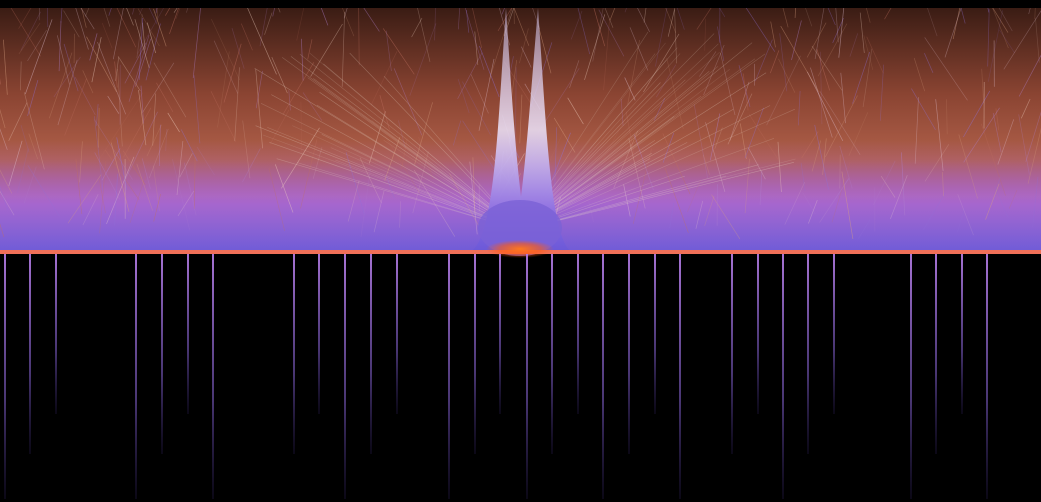 This screenshot has width=1041, height=502. I want to click on center-dark-notch, so click(520, 89).